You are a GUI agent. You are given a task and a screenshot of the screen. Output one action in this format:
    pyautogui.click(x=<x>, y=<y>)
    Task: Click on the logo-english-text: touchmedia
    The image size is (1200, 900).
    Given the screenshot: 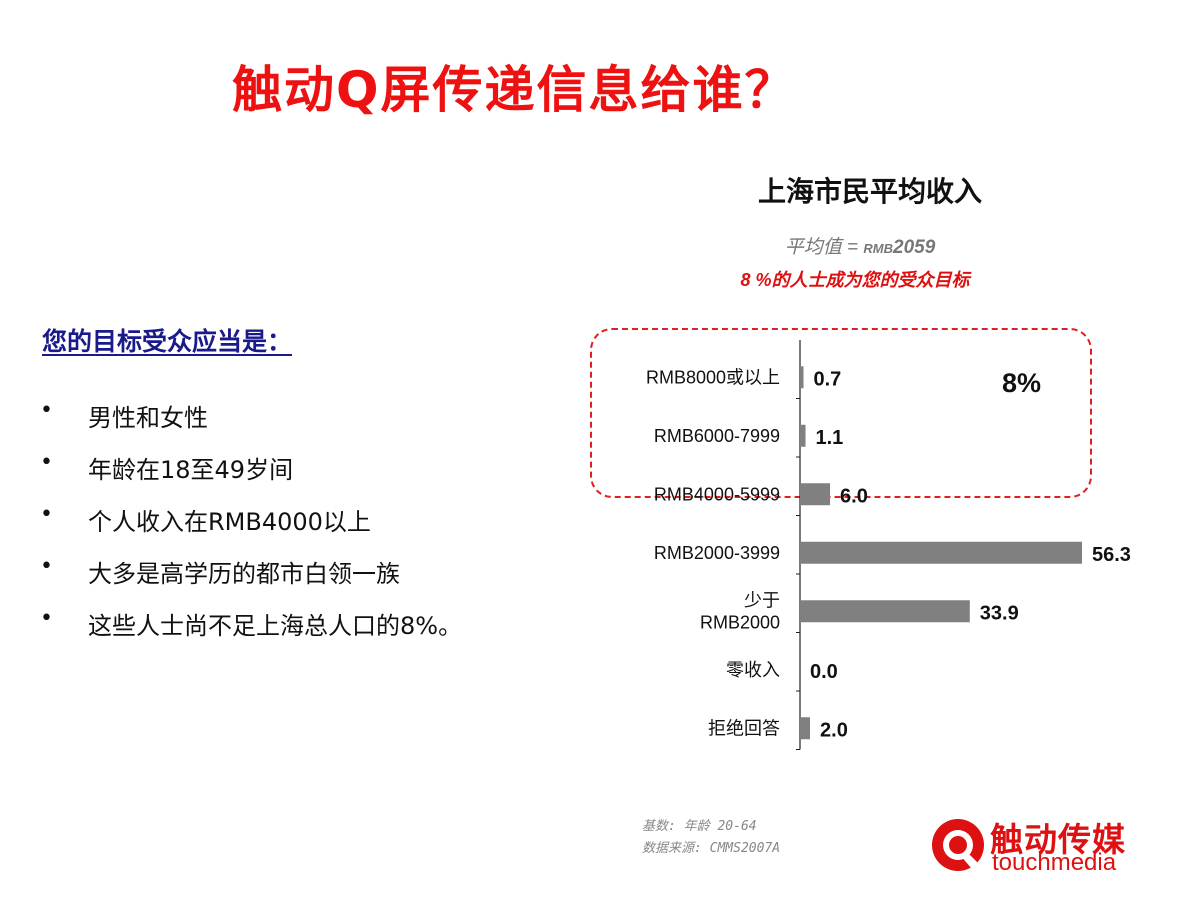 What is the action you would take?
    pyautogui.click(x=1054, y=862)
    